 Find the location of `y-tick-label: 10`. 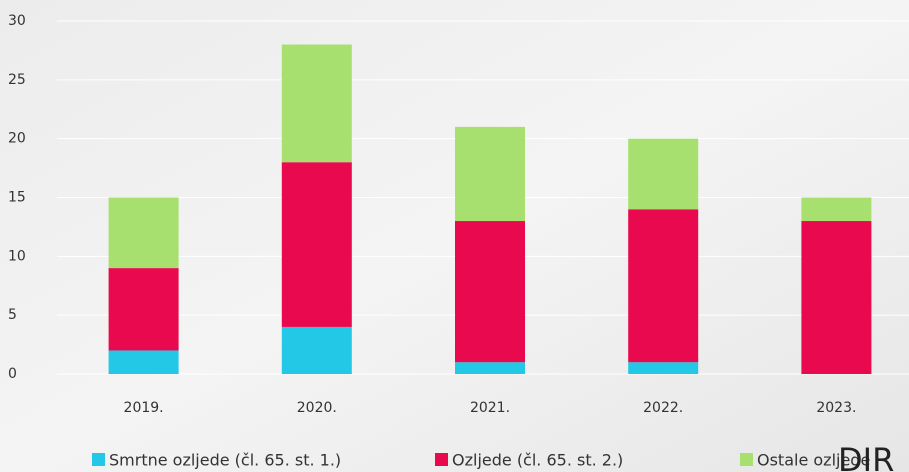

y-tick-label: 10 is located at coordinates (17, 256).